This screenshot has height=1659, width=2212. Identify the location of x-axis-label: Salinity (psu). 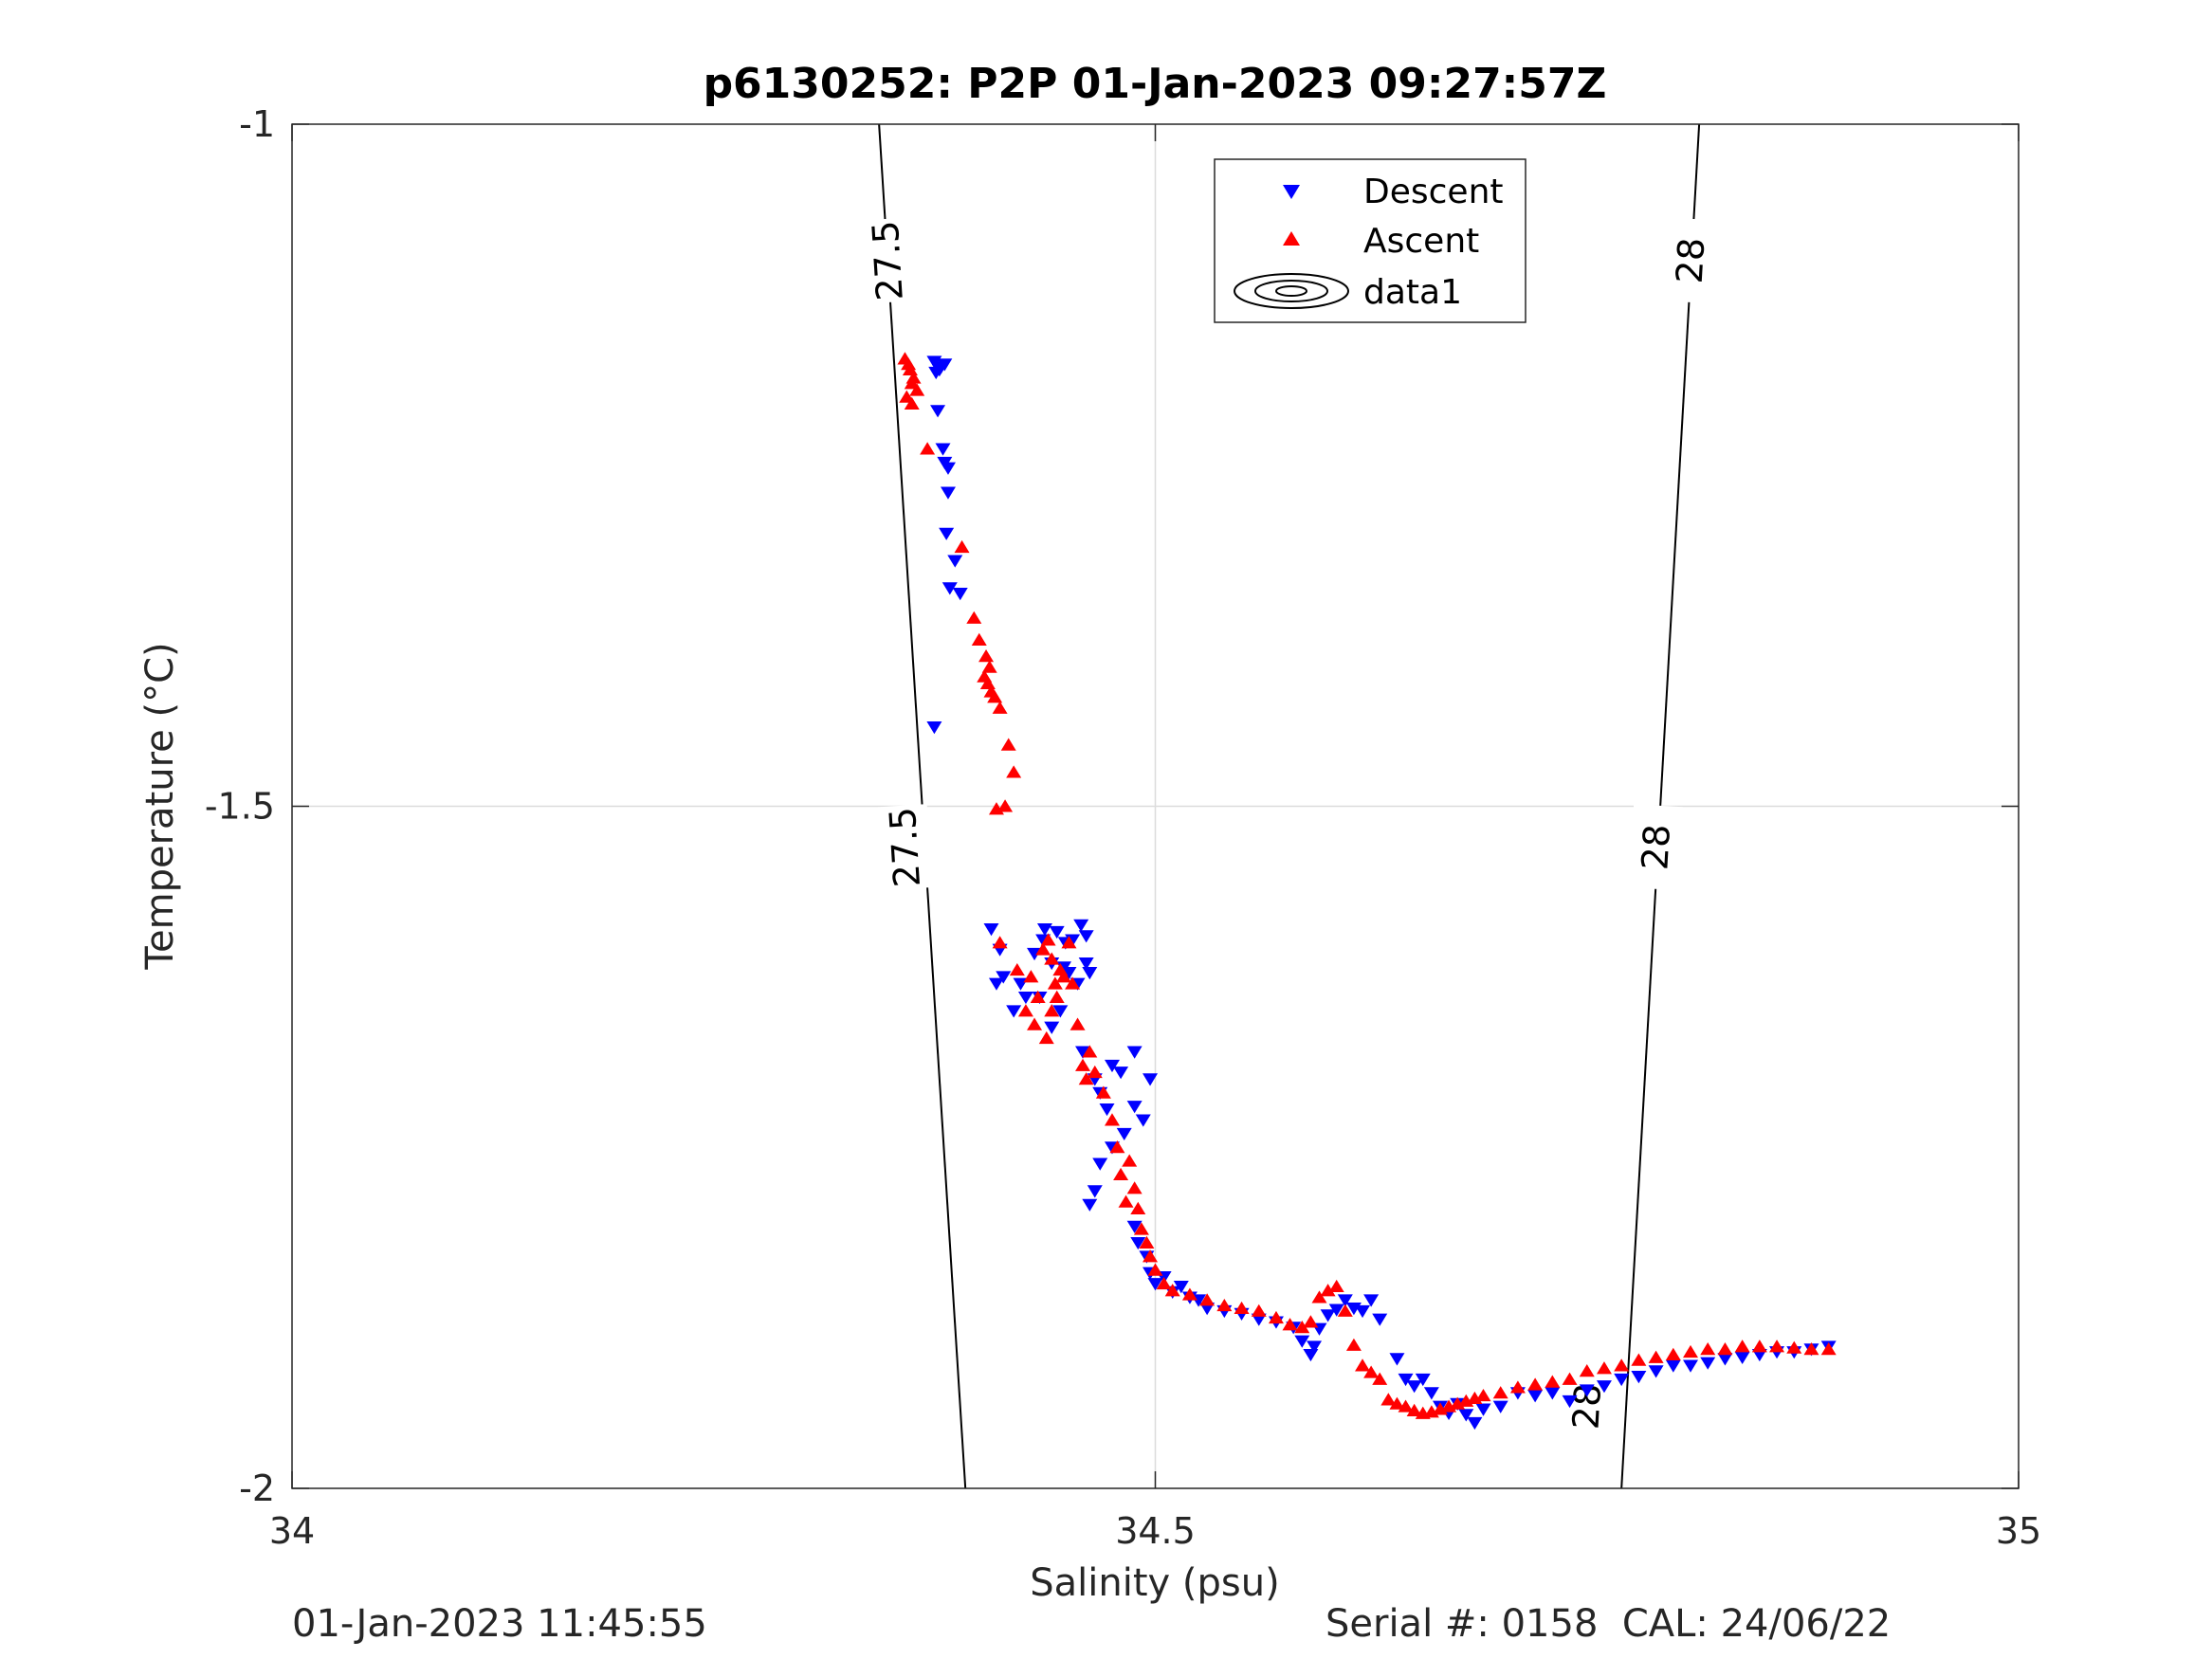
(1154, 1583).